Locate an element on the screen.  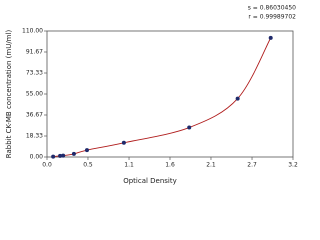
y-axis-label: Rabbit CK-MB concentration (mU/ml) is located at coordinates (9, 94).